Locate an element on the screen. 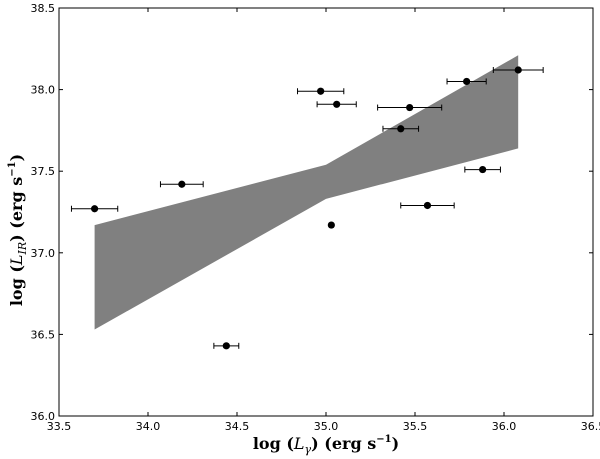 The image size is (600, 459). y-tick-label: 36.0 is located at coordinates (43, 416).